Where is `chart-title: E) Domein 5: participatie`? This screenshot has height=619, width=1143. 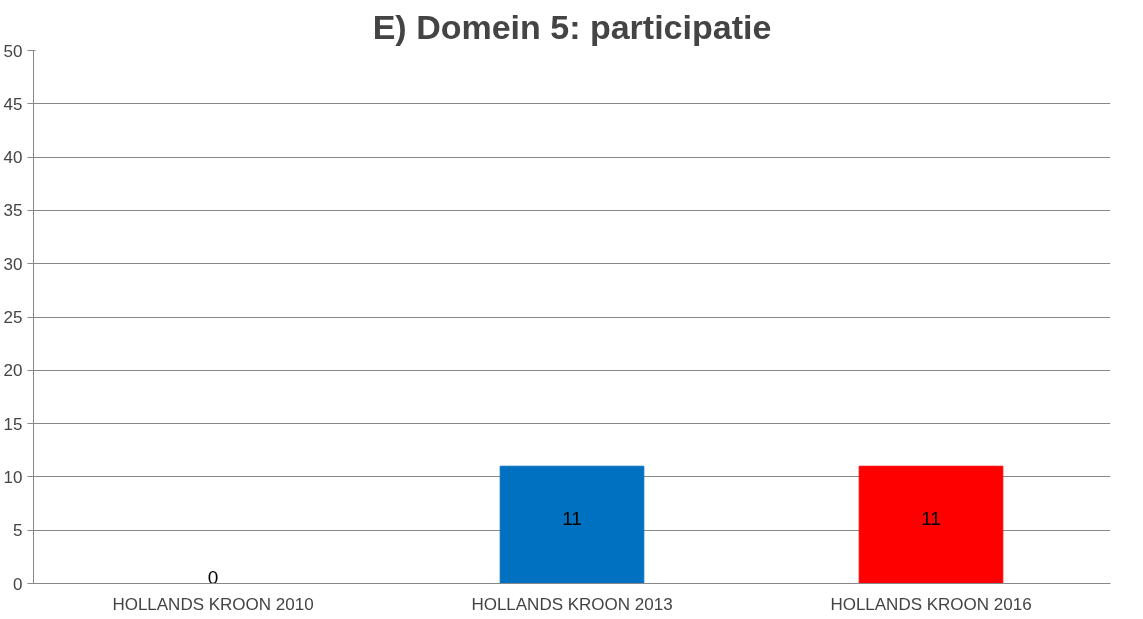
chart-title: E) Domein 5: participatie is located at coordinates (572, 26).